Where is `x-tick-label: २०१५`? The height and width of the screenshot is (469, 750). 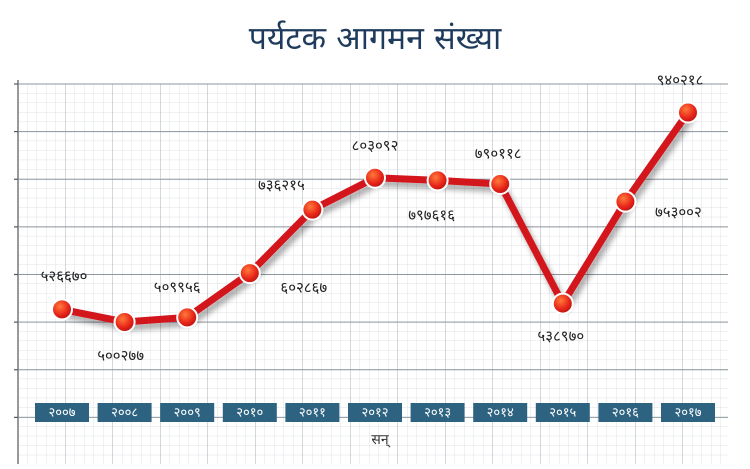
x-tick-label: २०१५ is located at coordinates (562, 413).